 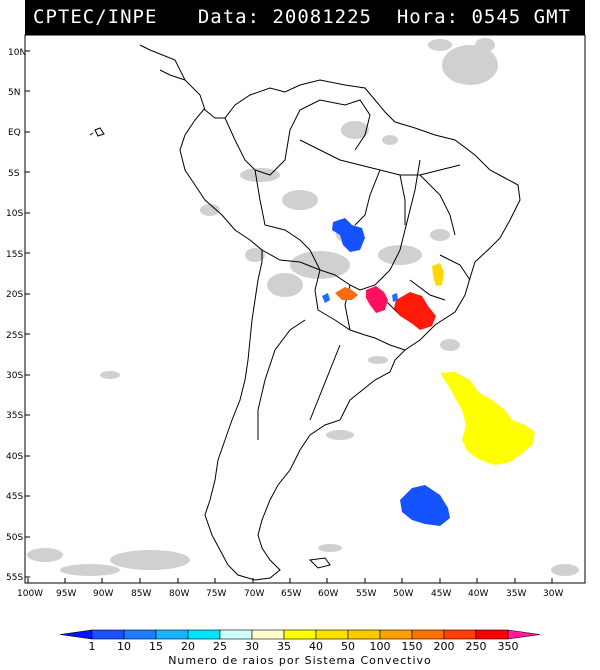 What do you see at coordinates (252, 646) in the screenshot?
I see `colorbar-tick-label: 30` at bounding box center [252, 646].